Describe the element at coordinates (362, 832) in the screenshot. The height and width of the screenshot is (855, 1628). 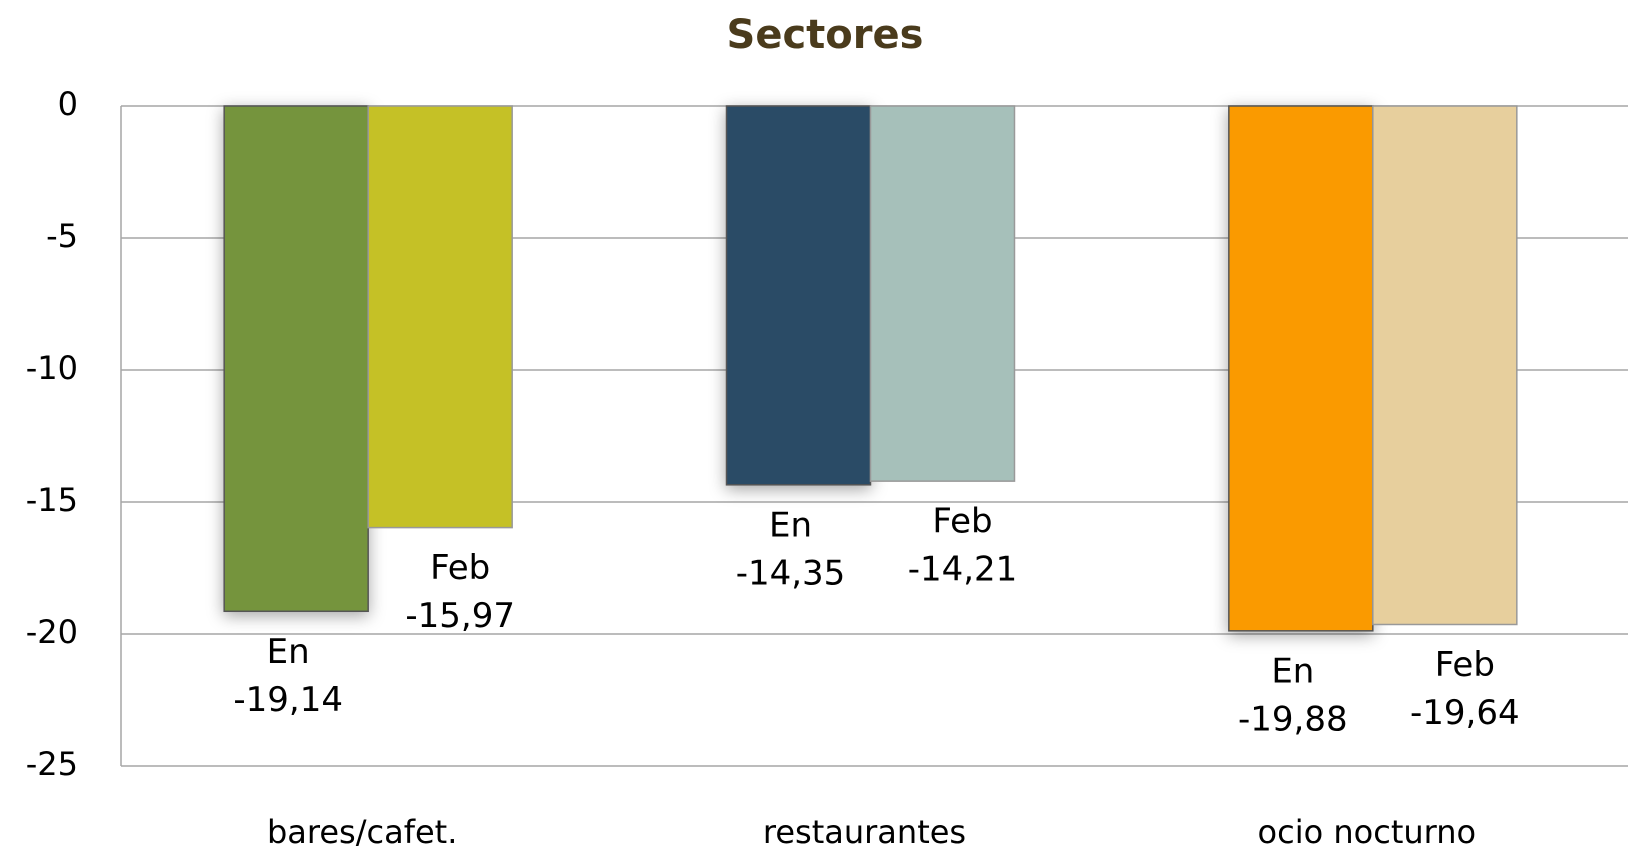
I see `x-tick-label: bares/cafet.` at that location.